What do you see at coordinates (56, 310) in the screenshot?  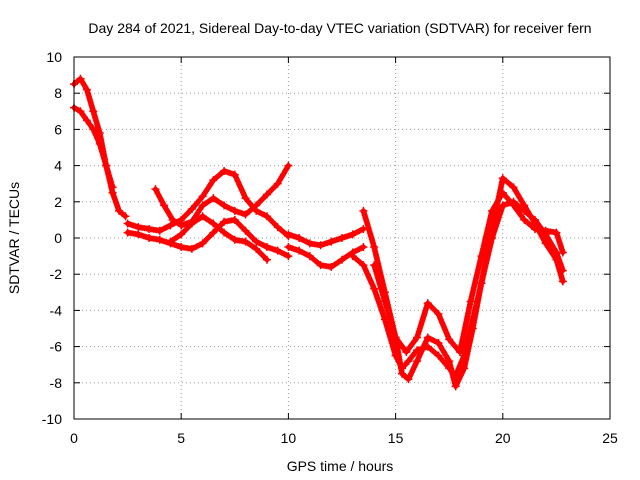 I see `y-tick-label: -4` at bounding box center [56, 310].